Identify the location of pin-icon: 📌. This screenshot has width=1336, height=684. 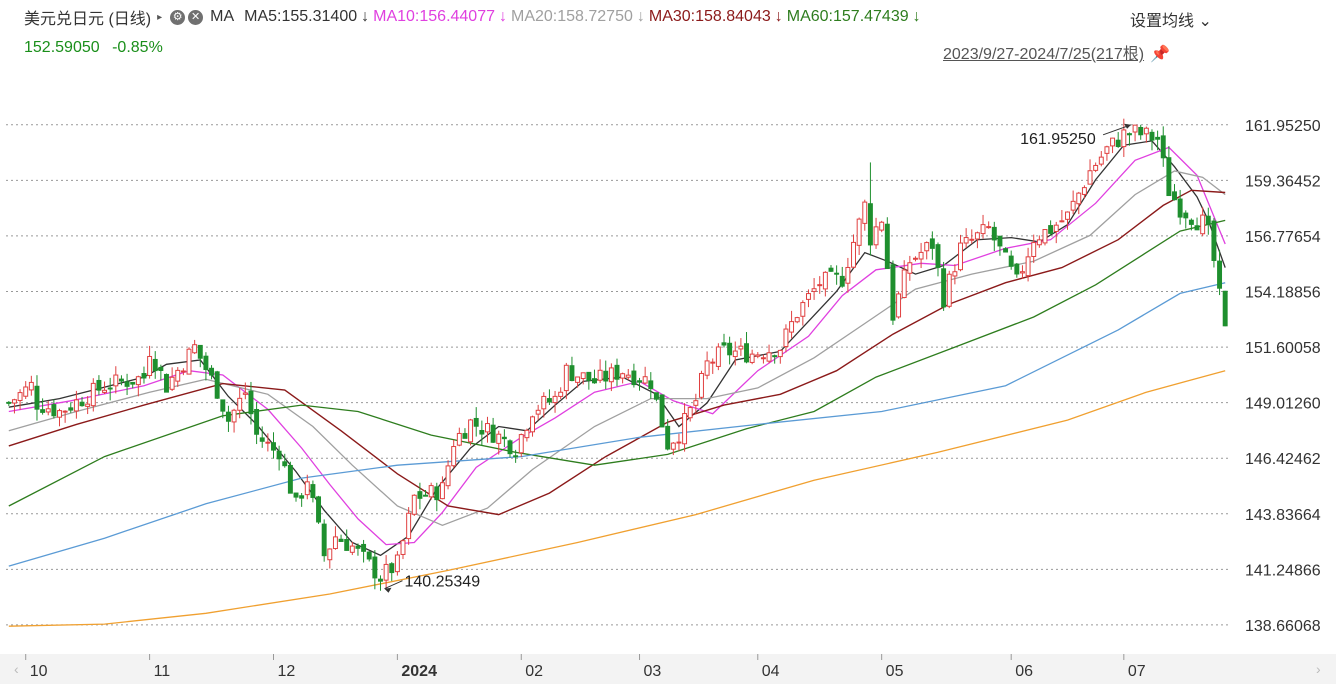
(1160, 54).